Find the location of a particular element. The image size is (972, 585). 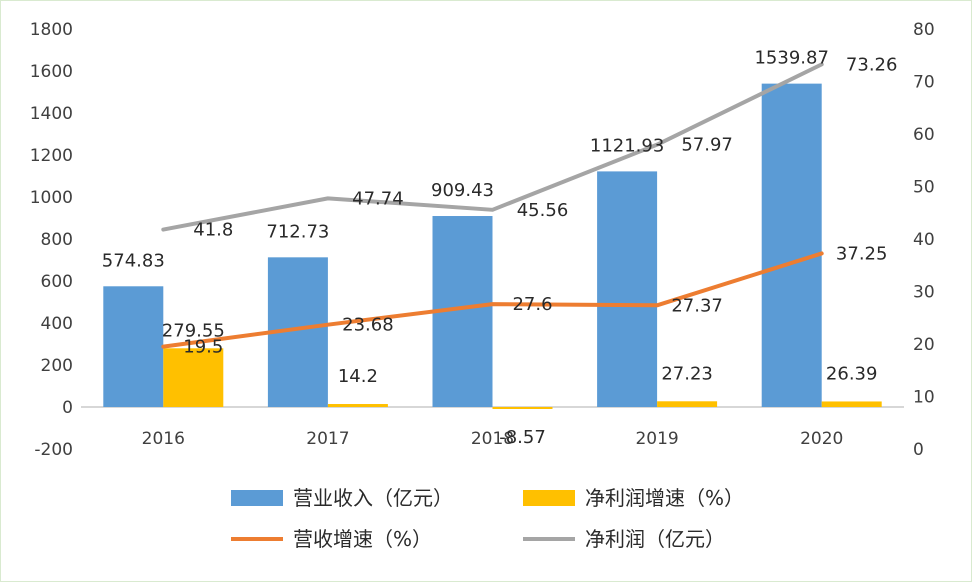

data-label-revenue: 1121.93 is located at coordinates (627, 145).